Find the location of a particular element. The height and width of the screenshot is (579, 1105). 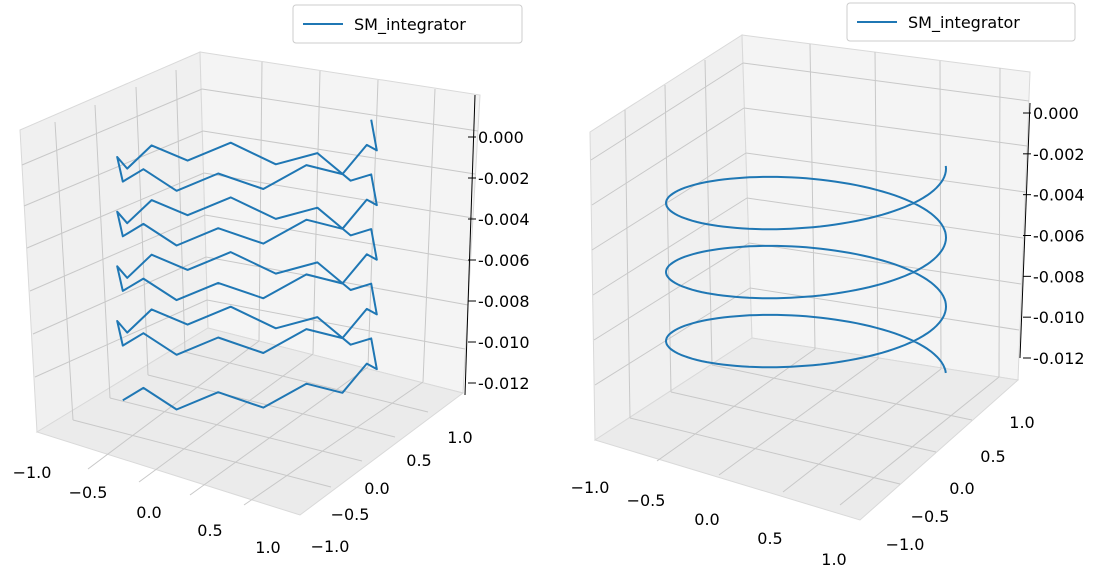

helix-right is located at coordinates (806, 269).